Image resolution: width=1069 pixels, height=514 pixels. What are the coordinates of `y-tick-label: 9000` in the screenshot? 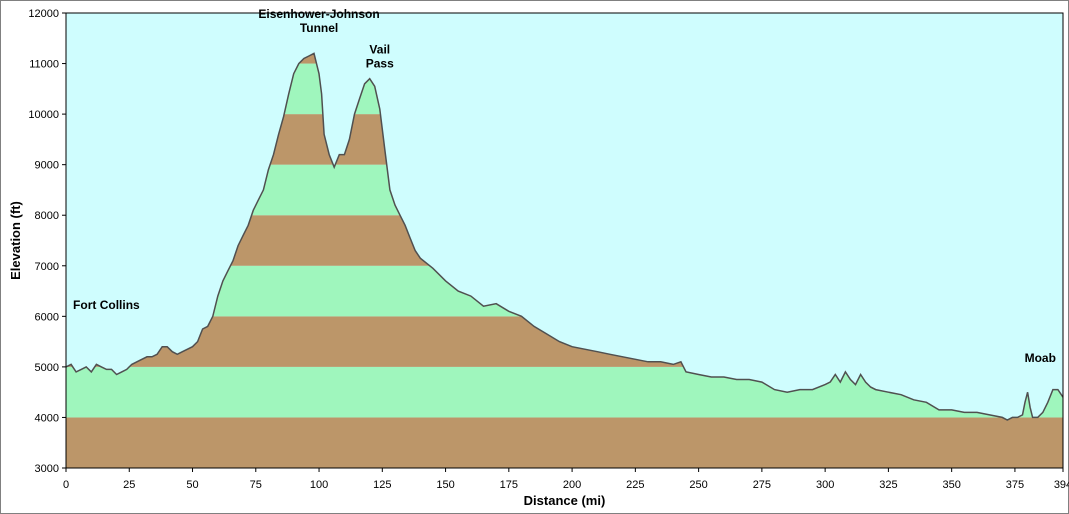 It's located at (47, 166).